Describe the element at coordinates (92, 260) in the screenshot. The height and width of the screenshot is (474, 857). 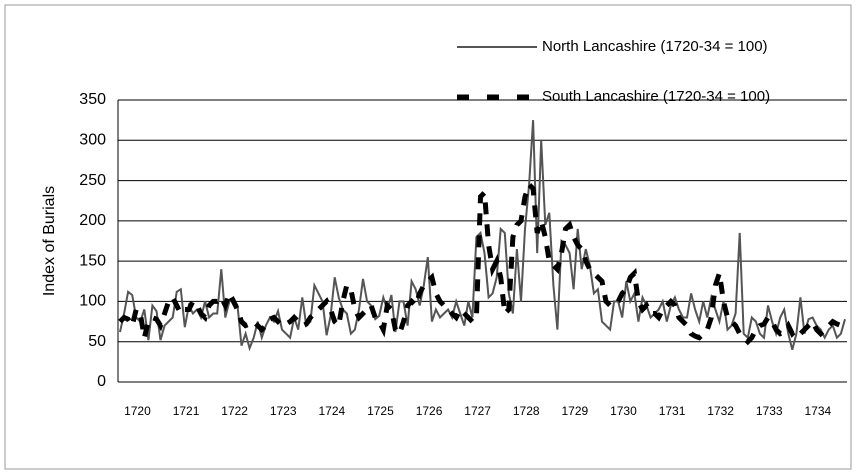
I see `y-tick-label: 150` at that location.